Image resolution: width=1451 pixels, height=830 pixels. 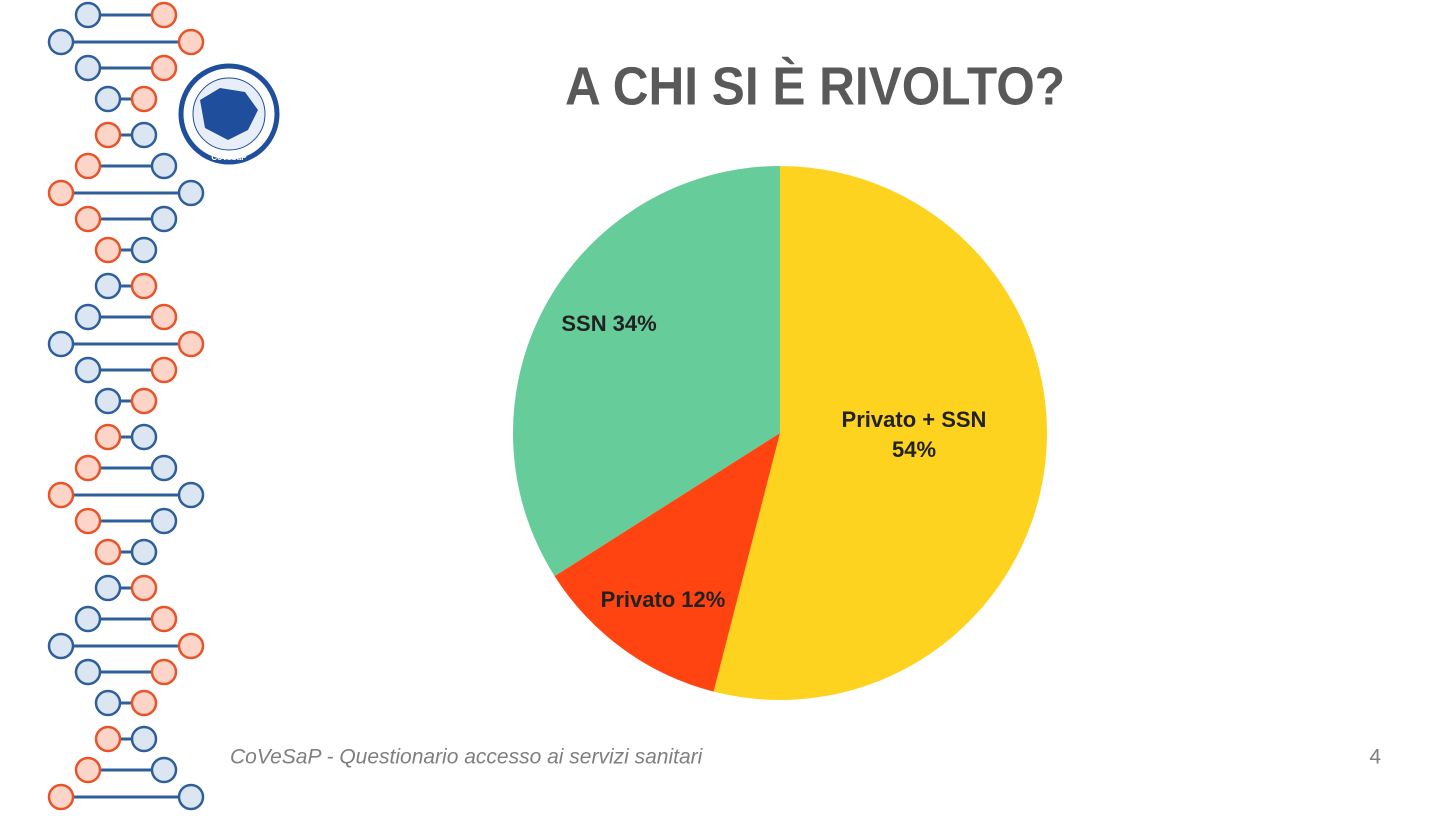 What do you see at coordinates (1375, 757) in the screenshot?
I see `page-number: 4` at bounding box center [1375, 757].